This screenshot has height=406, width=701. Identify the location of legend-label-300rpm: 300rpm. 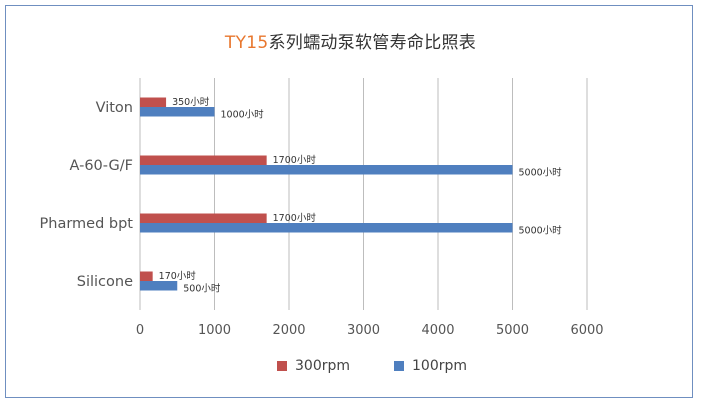
(323, 366).